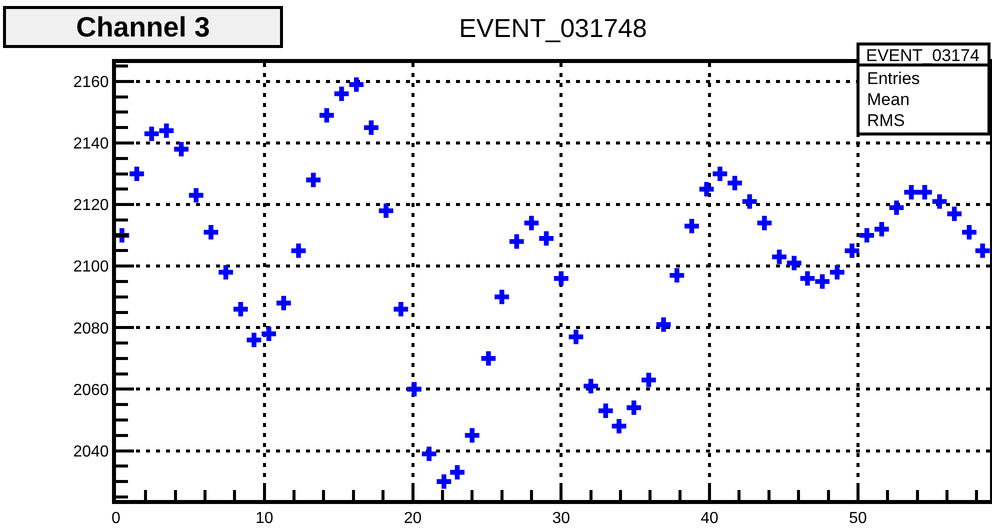  What do you see at coordinates (91, 205) in the screenshot?
I see `y-tick-label: 2120` at bounding box center [91, 205].